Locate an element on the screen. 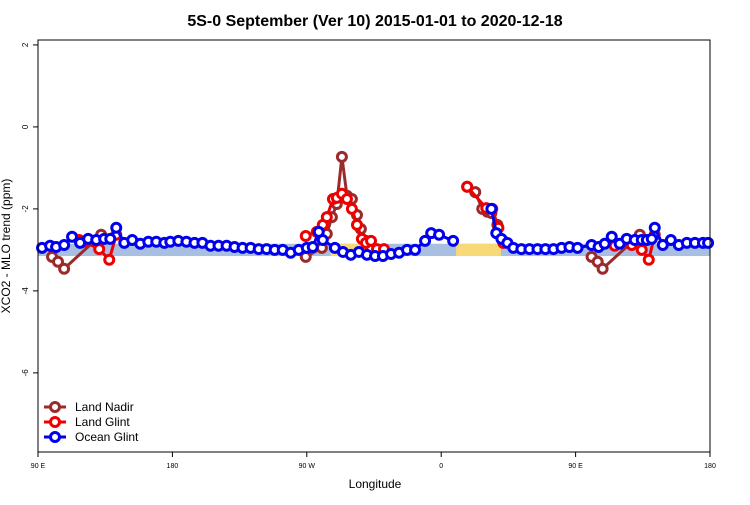  x-tick-label: 90 W is located at coordinates (307, 466).